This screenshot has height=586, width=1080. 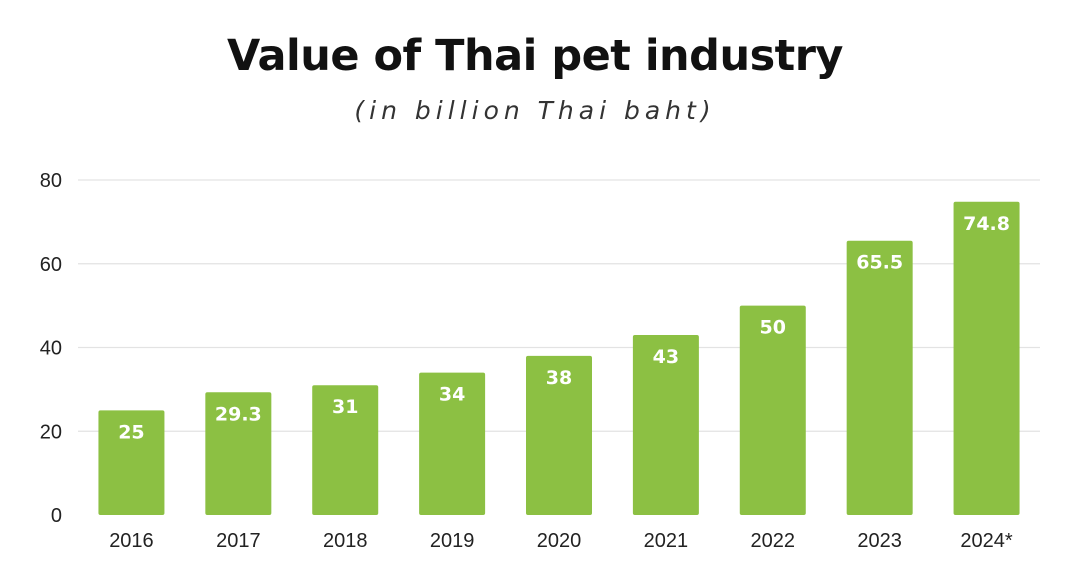 I want to click on bar-2023, so click(x=879, y=377).